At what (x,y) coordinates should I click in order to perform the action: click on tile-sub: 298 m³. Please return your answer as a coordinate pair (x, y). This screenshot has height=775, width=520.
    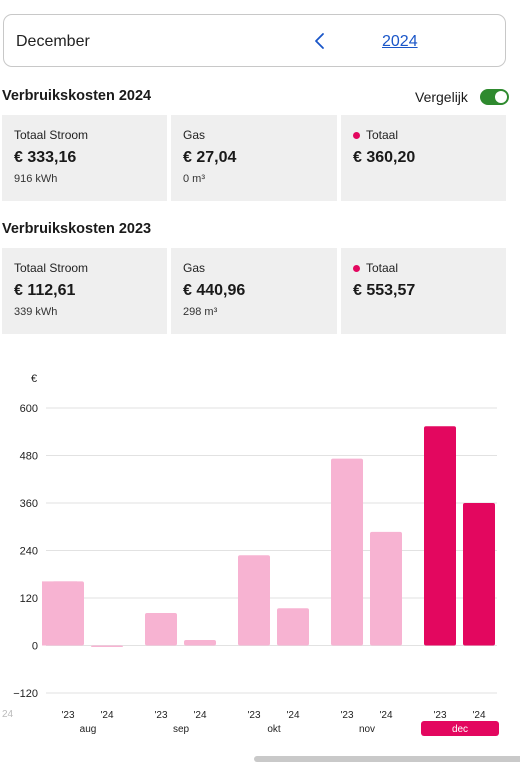
    Looking at the image, I should click on (200, 312).